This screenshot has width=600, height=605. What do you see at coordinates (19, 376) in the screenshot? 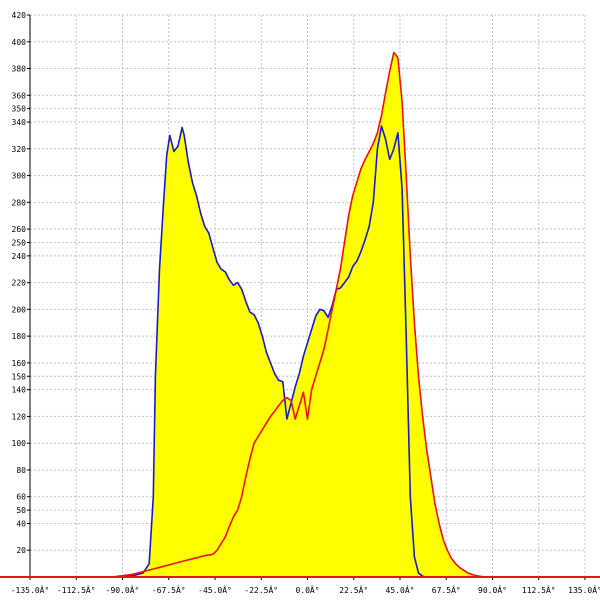
I see `y-tick-label: 150` at bounding box center [19, 376].